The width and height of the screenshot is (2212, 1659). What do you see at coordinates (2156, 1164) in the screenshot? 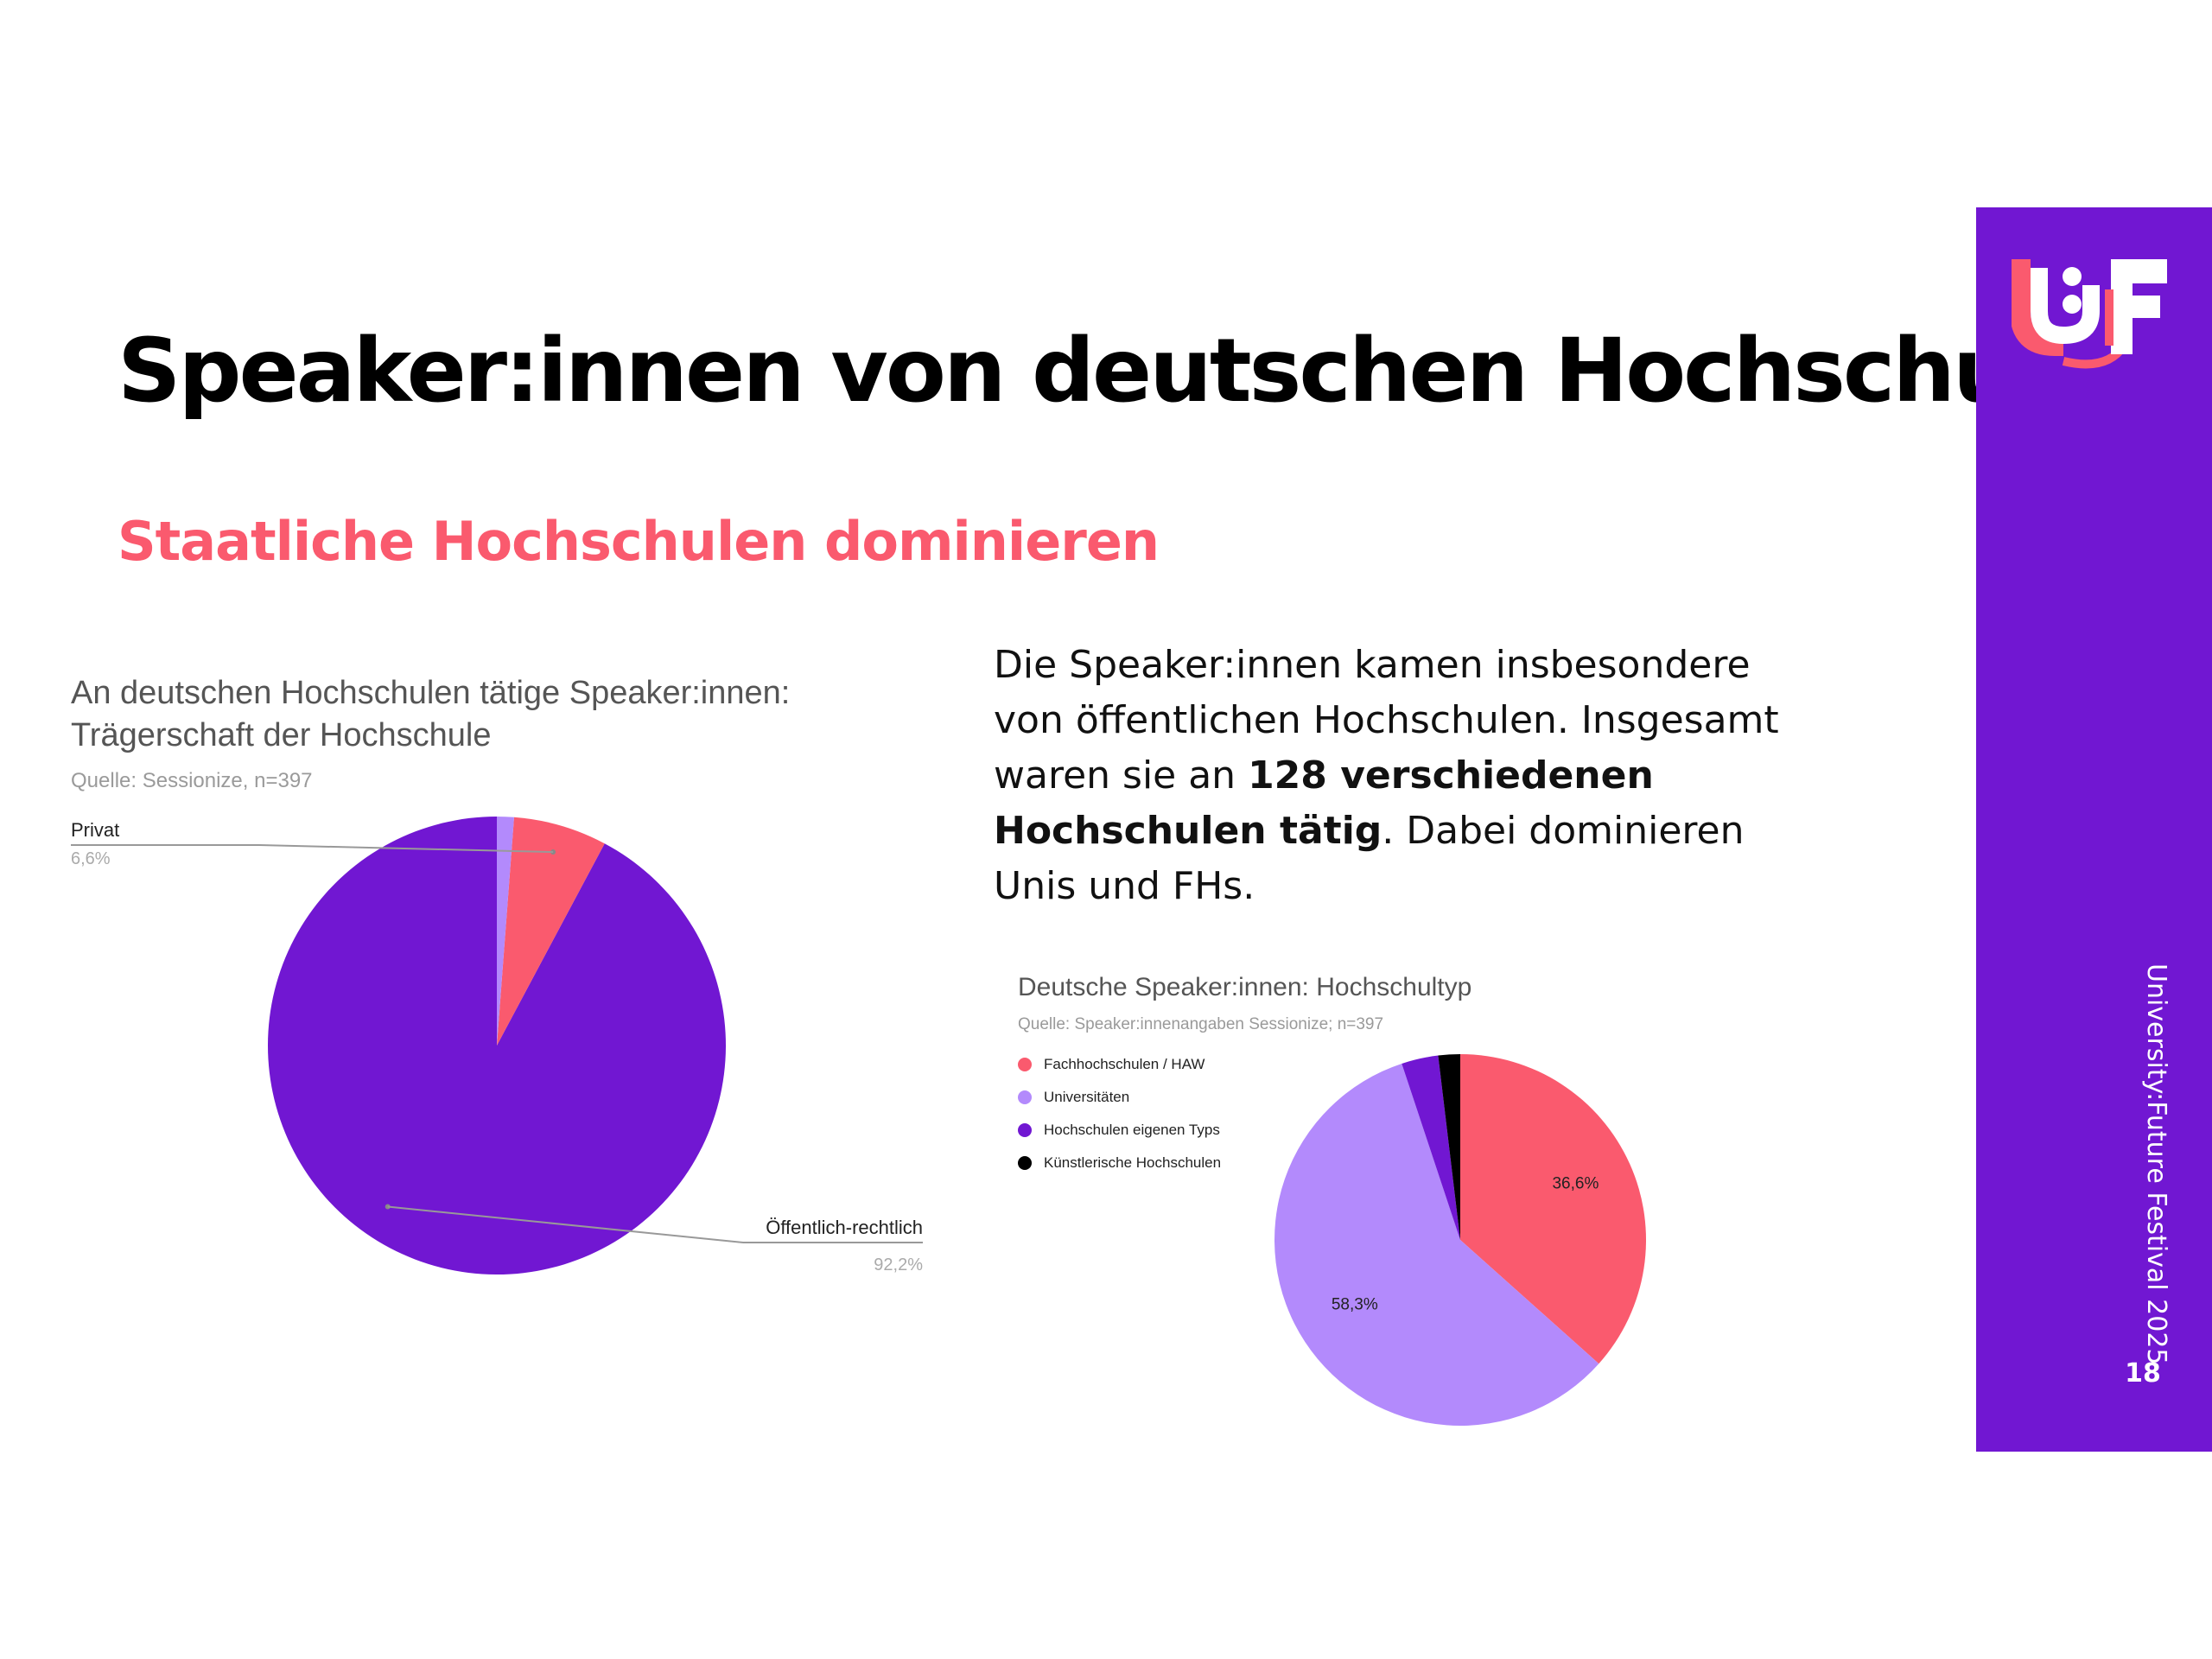
I see `festival-name: University:Future Festival 2025` at bounding box center [2156, 1164].